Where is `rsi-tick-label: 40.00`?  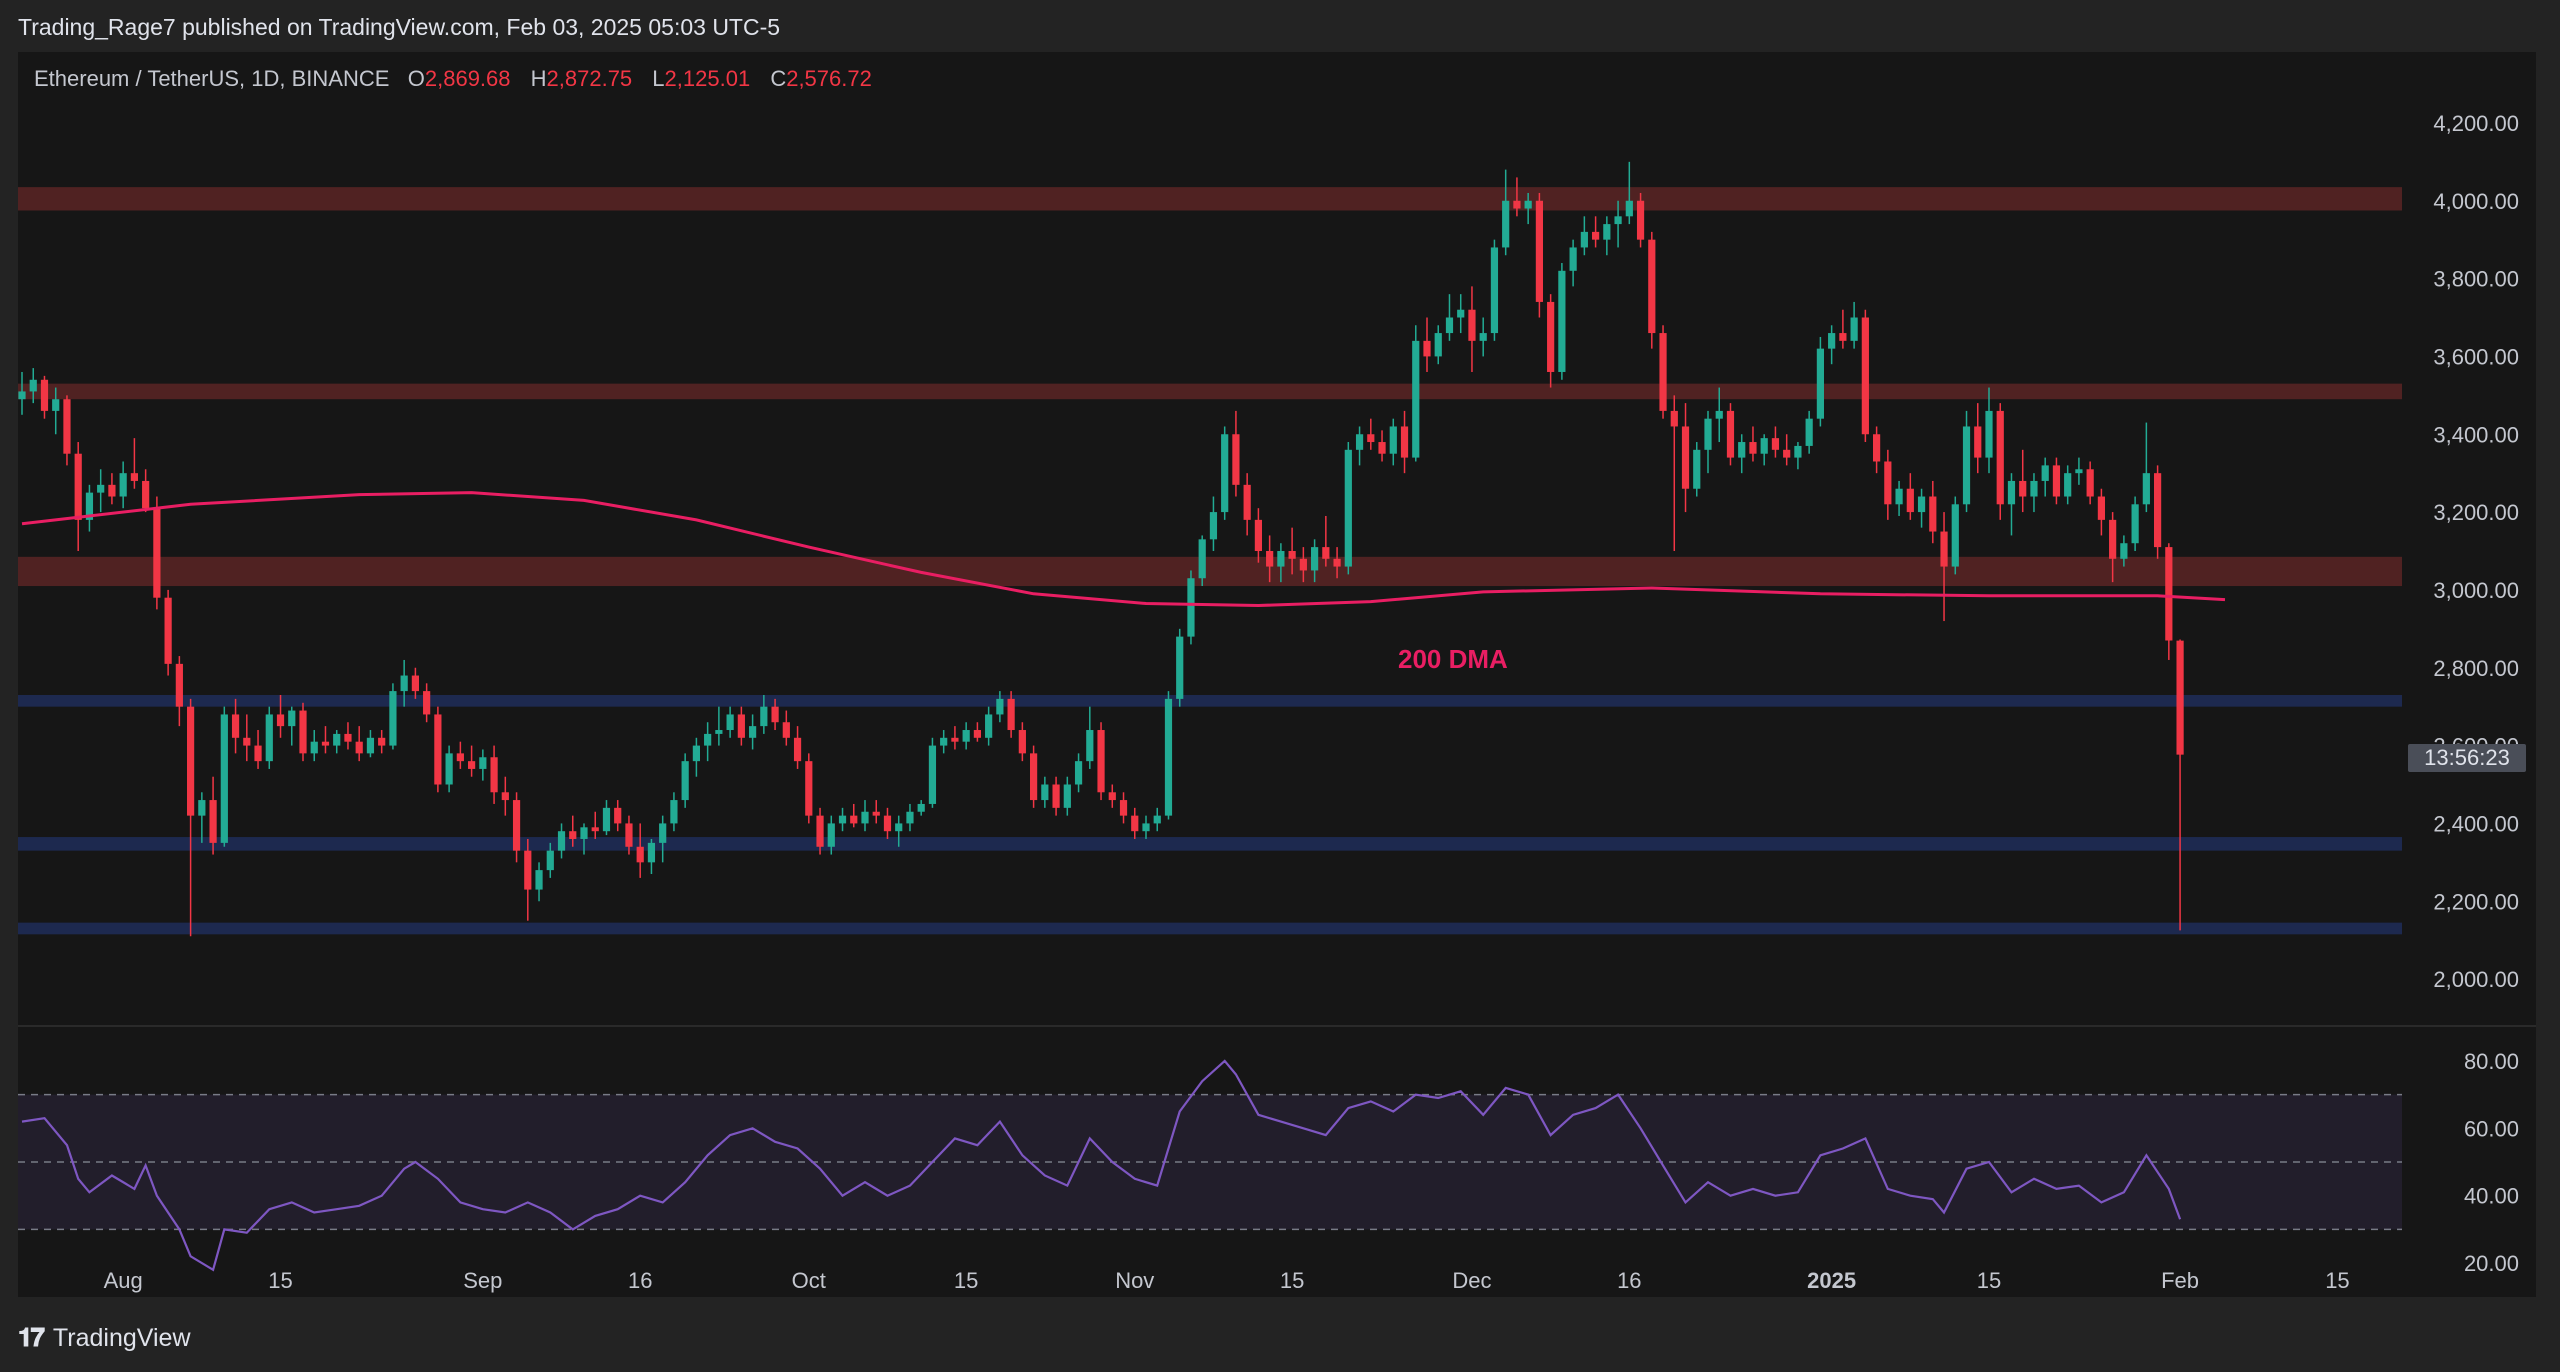
rsi-tick-label: 40.00 is located at coordinates (2491, 1196).